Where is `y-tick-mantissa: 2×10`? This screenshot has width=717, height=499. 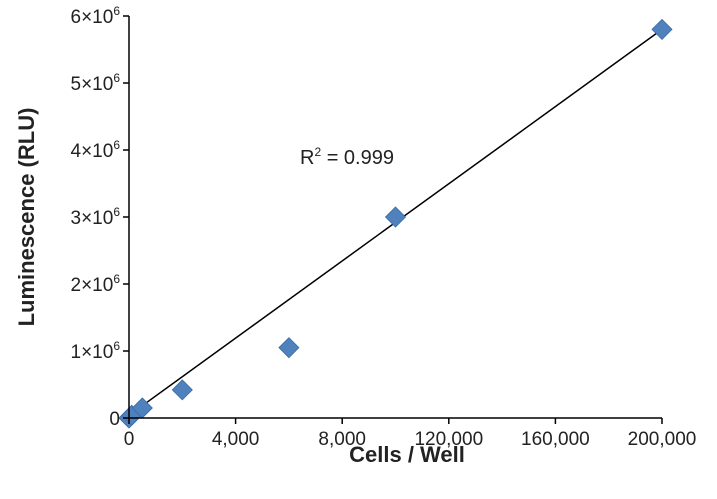
y-tick-mantissa: 2×10 is located at coordinates (92, 285).